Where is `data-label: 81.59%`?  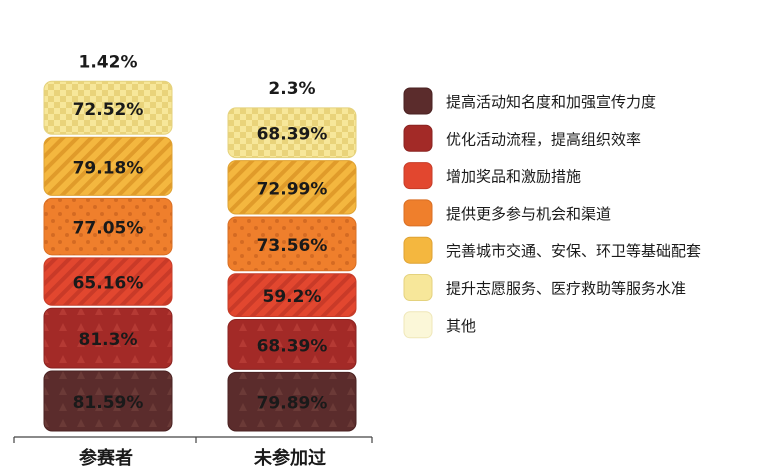 data-label: 81.59% is located at coordinates (108, 403).